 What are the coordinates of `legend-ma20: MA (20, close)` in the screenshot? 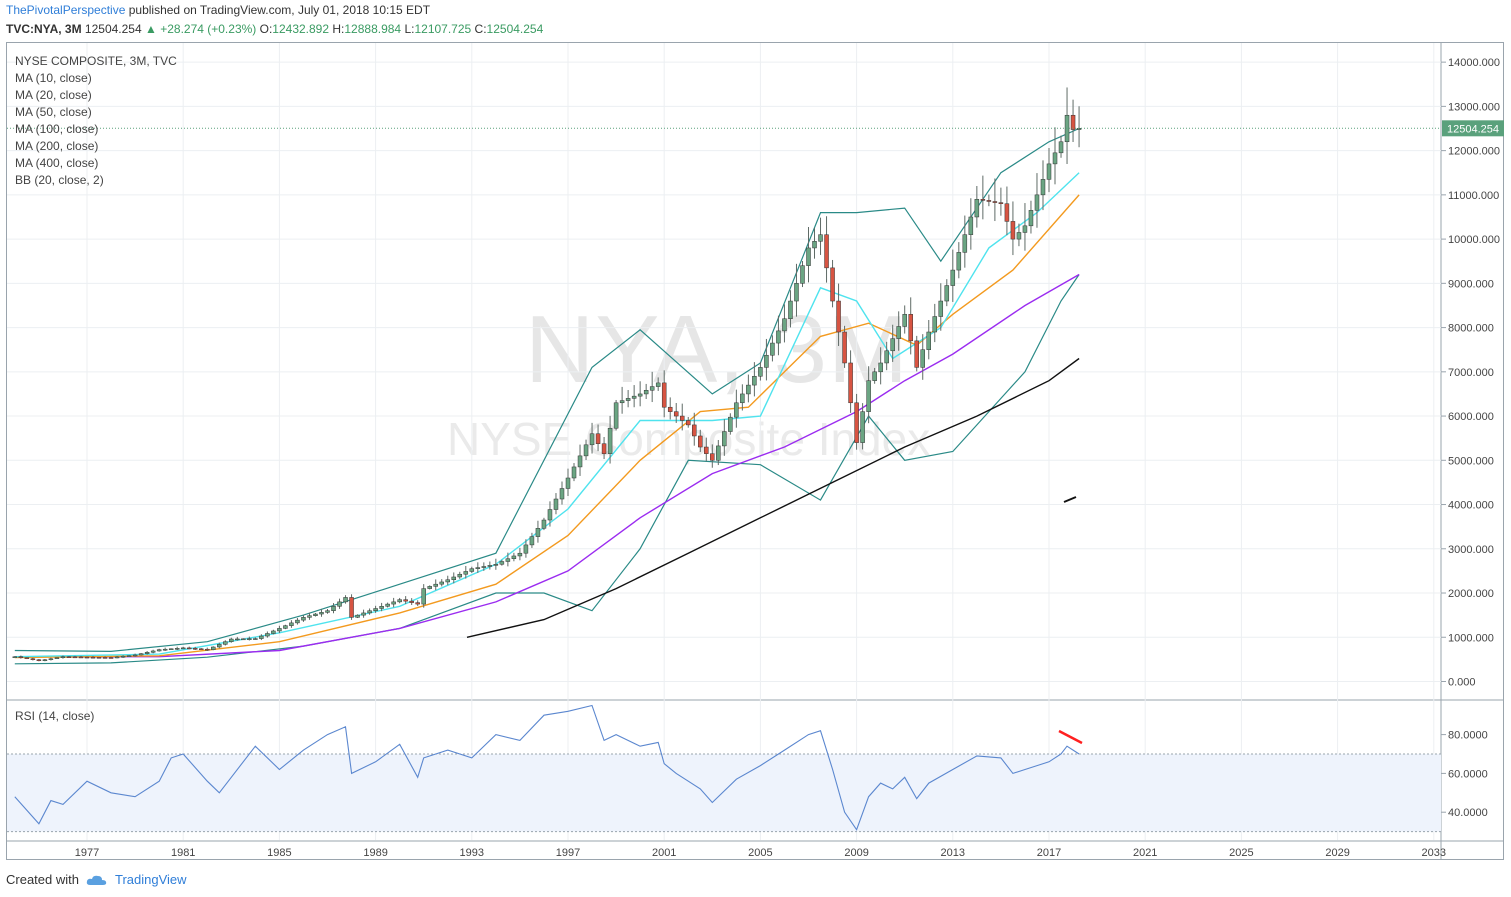 It's located at (53, 95).